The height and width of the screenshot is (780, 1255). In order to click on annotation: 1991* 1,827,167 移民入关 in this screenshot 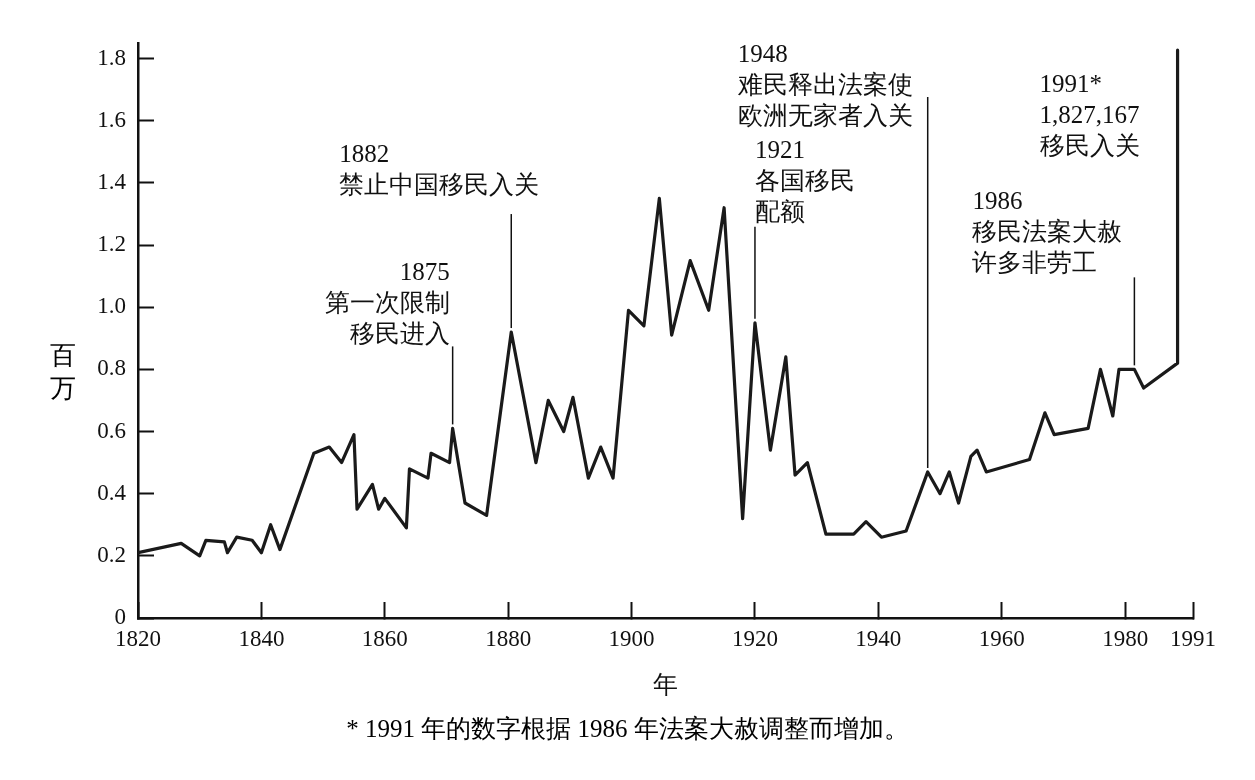, I will do `click(1089, 115)`.